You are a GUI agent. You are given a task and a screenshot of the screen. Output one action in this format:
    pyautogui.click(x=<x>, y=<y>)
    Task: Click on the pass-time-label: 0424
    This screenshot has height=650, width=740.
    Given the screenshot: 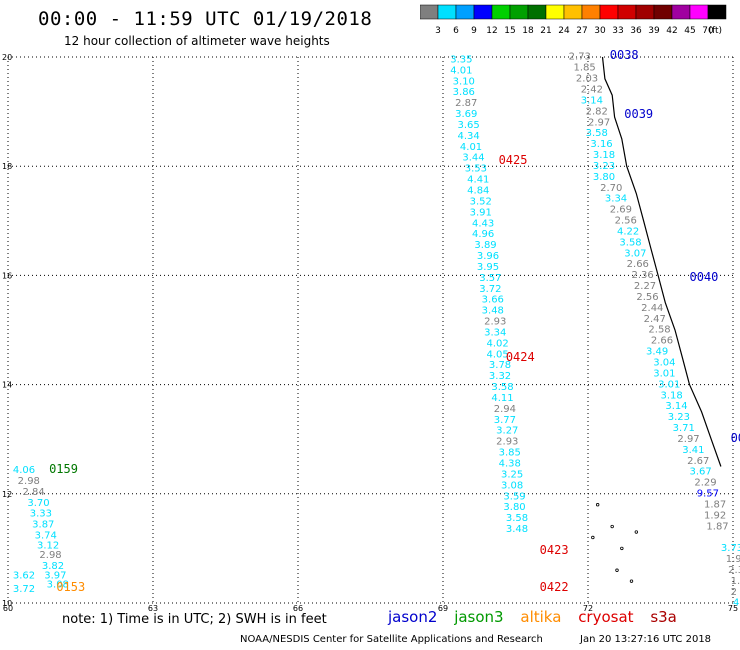 What is the action you would take?
    pyautogui.click(x=520, y=357)
    